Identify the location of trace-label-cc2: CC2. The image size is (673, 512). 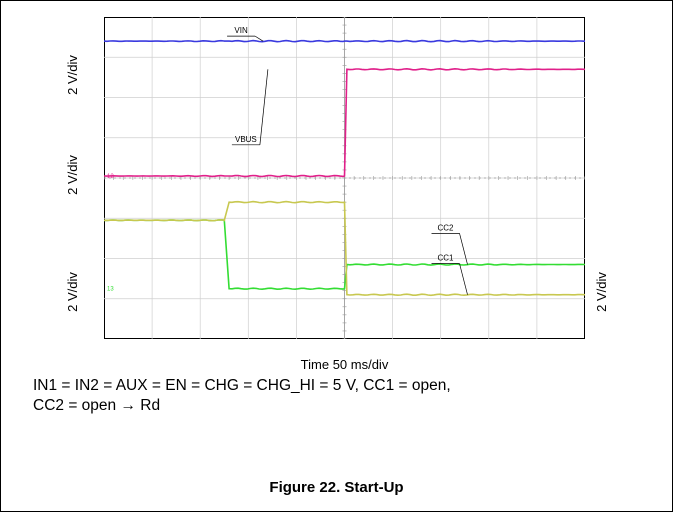
(446, 227).